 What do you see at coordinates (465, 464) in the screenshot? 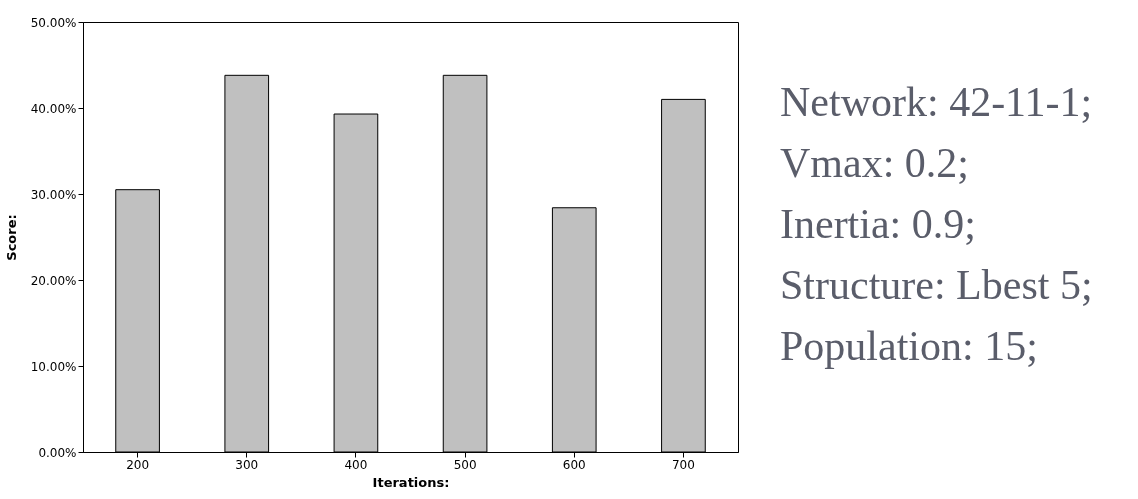
I see `x-tick-label: 500` at bounding box center [465, 464].